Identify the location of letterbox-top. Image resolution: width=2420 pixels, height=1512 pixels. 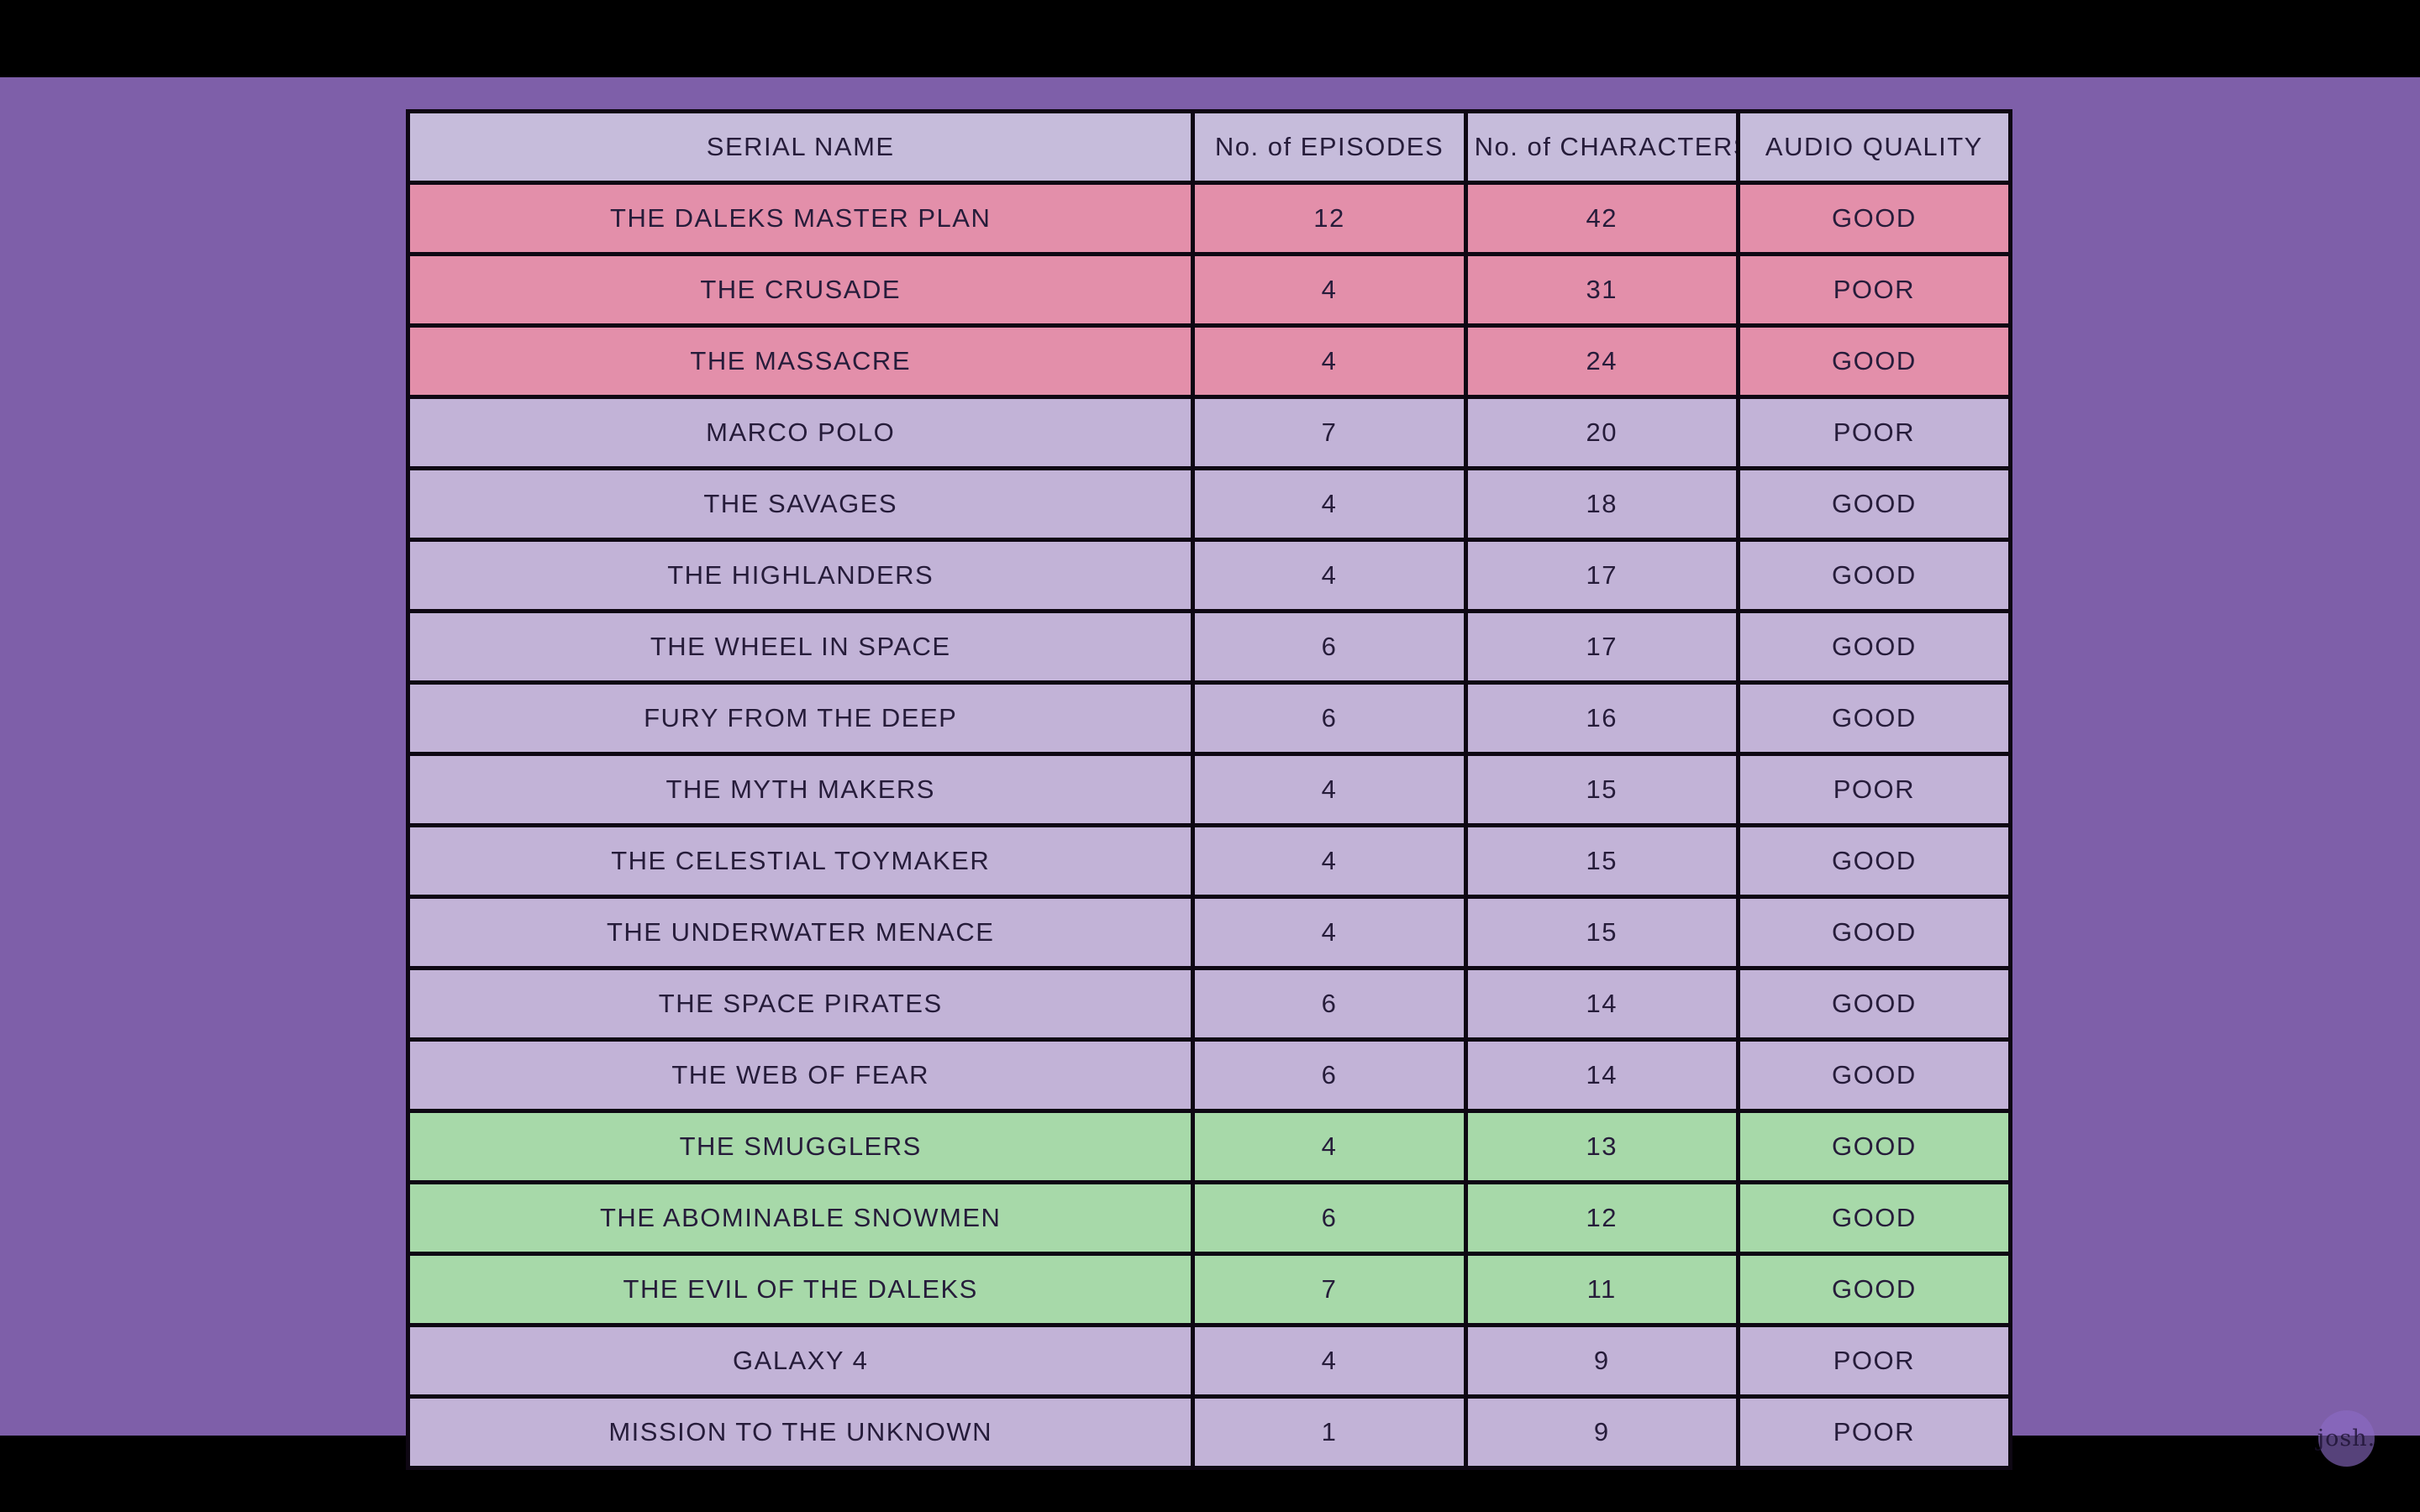
(1210, 38).